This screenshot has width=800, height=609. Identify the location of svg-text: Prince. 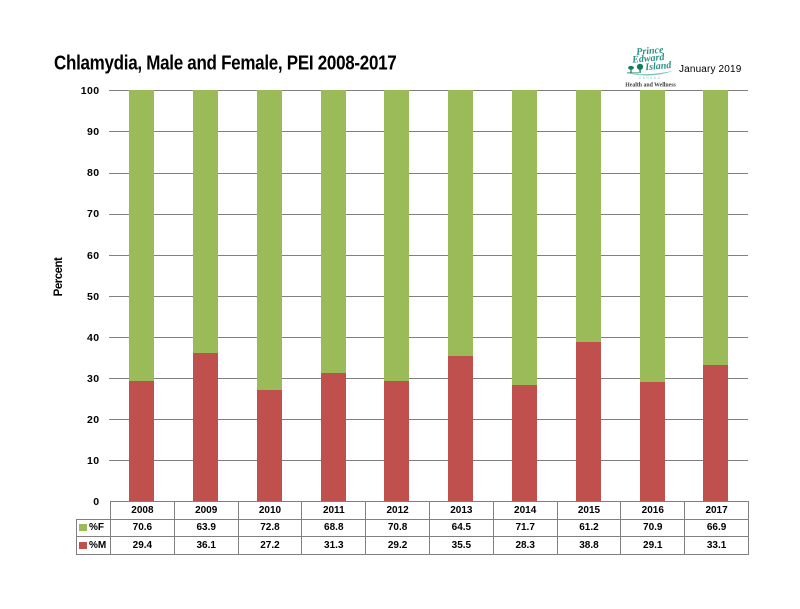
(650, 51).